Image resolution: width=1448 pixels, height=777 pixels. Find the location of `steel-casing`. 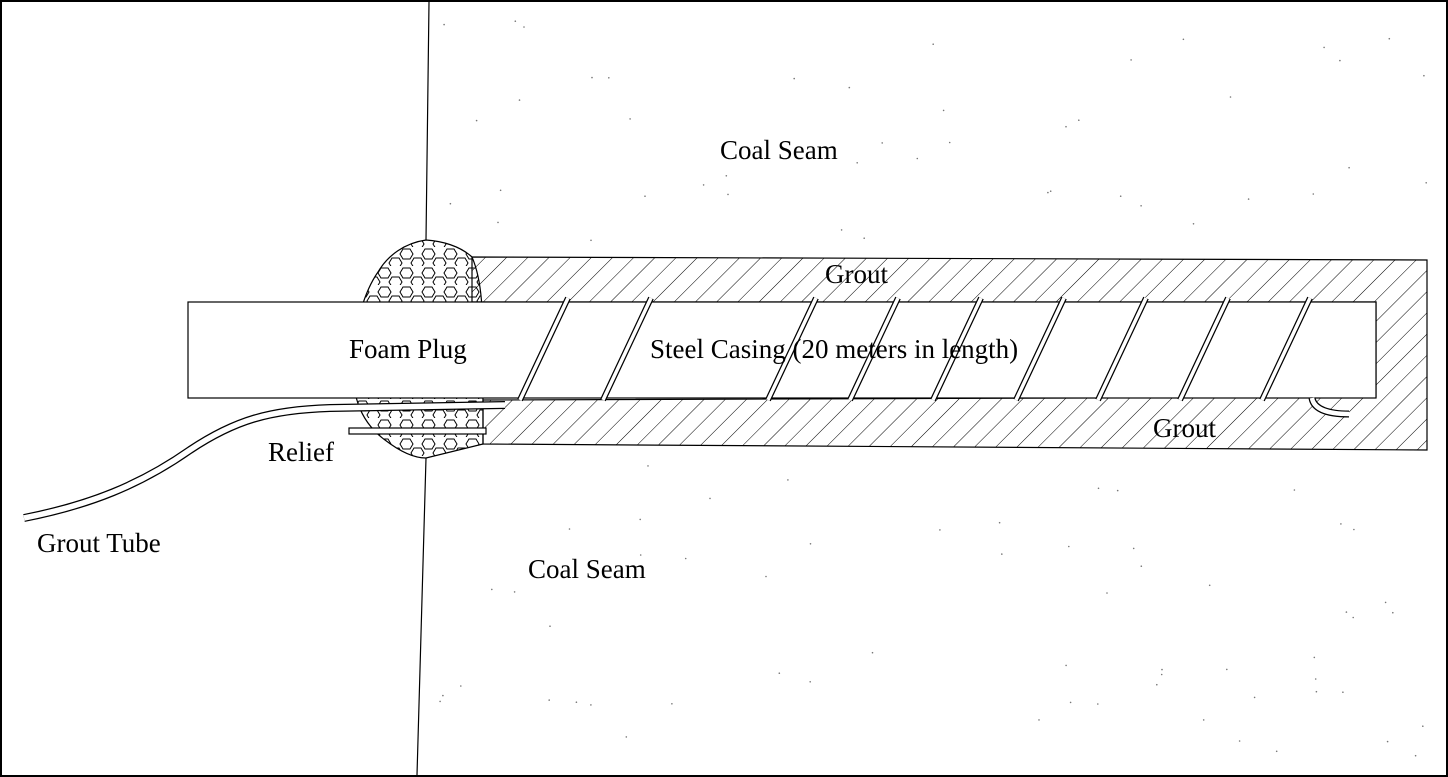

steel-casing is located at coordinates (782, 350).